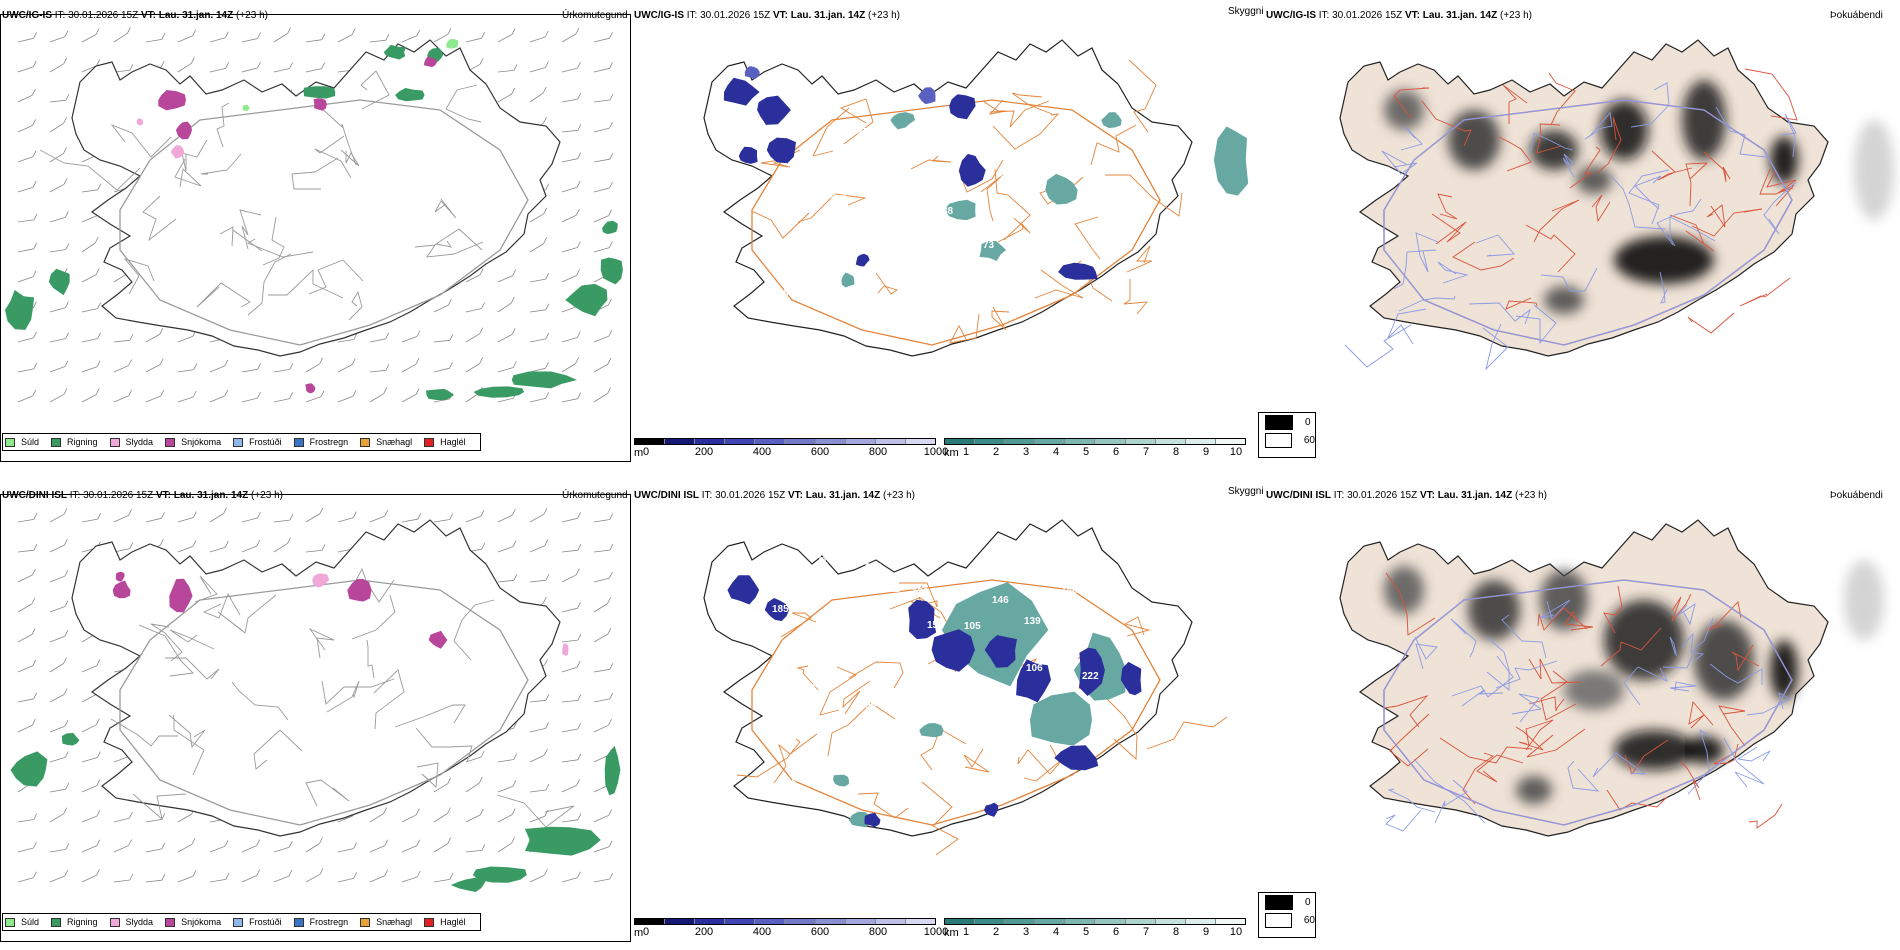 This screenshot has width=1900, height=950. I want to click on ceiling-label: 50, so click(922, 594).